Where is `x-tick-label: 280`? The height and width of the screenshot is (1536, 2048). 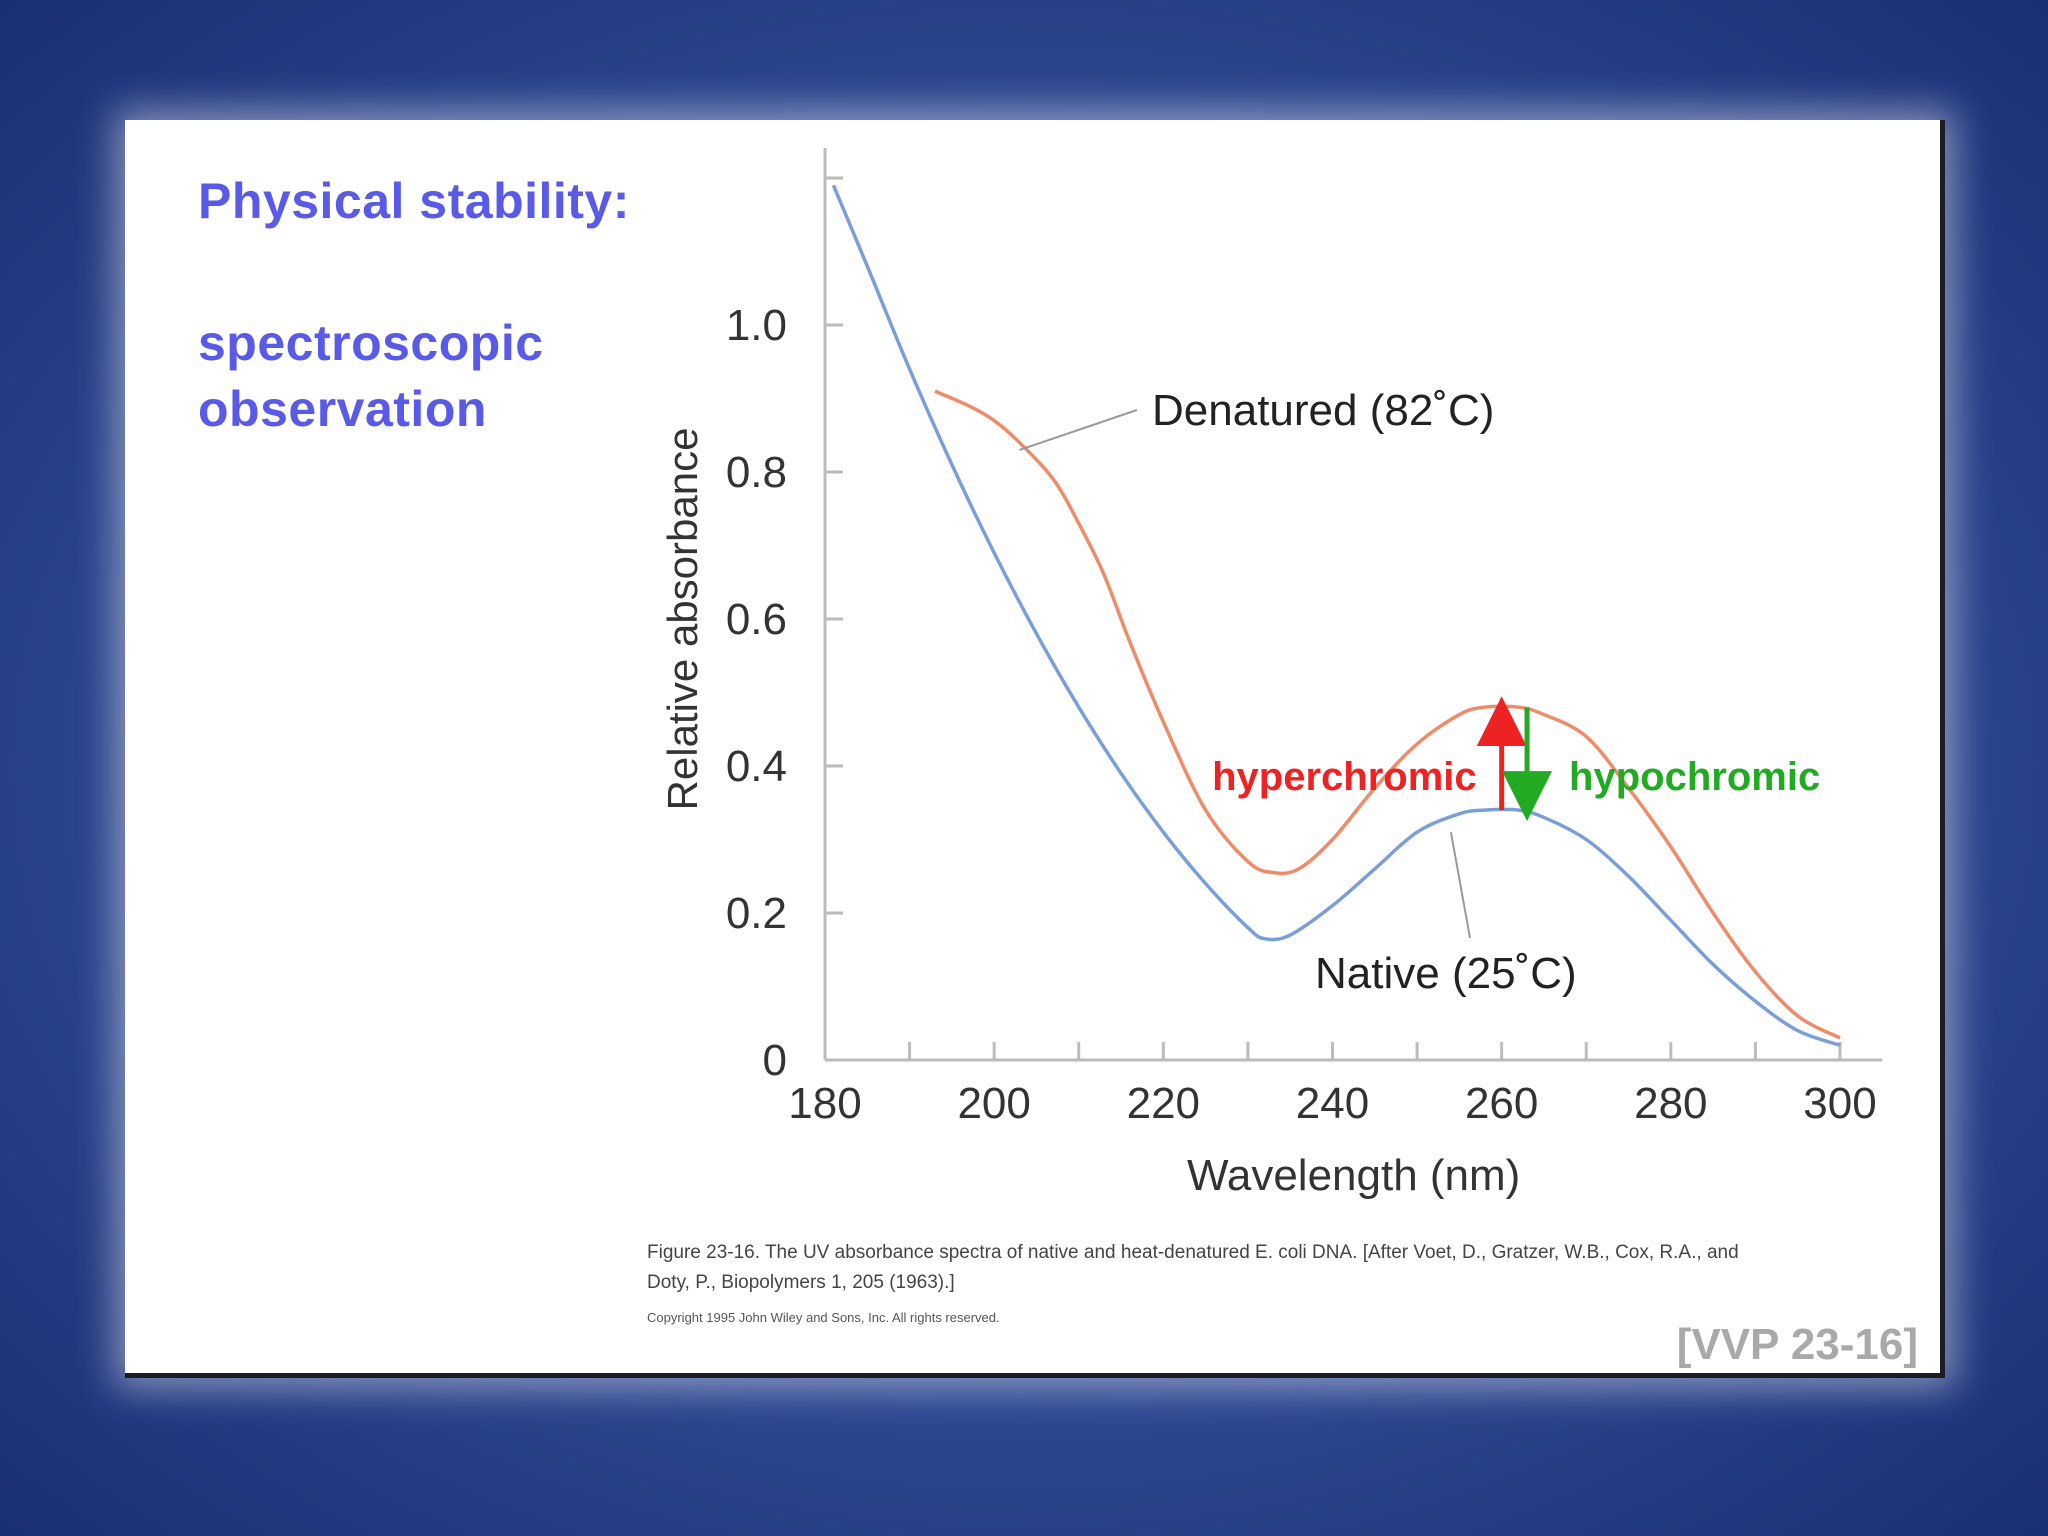 x-tick-label: 280 is located at coordinates (1670, 1103).